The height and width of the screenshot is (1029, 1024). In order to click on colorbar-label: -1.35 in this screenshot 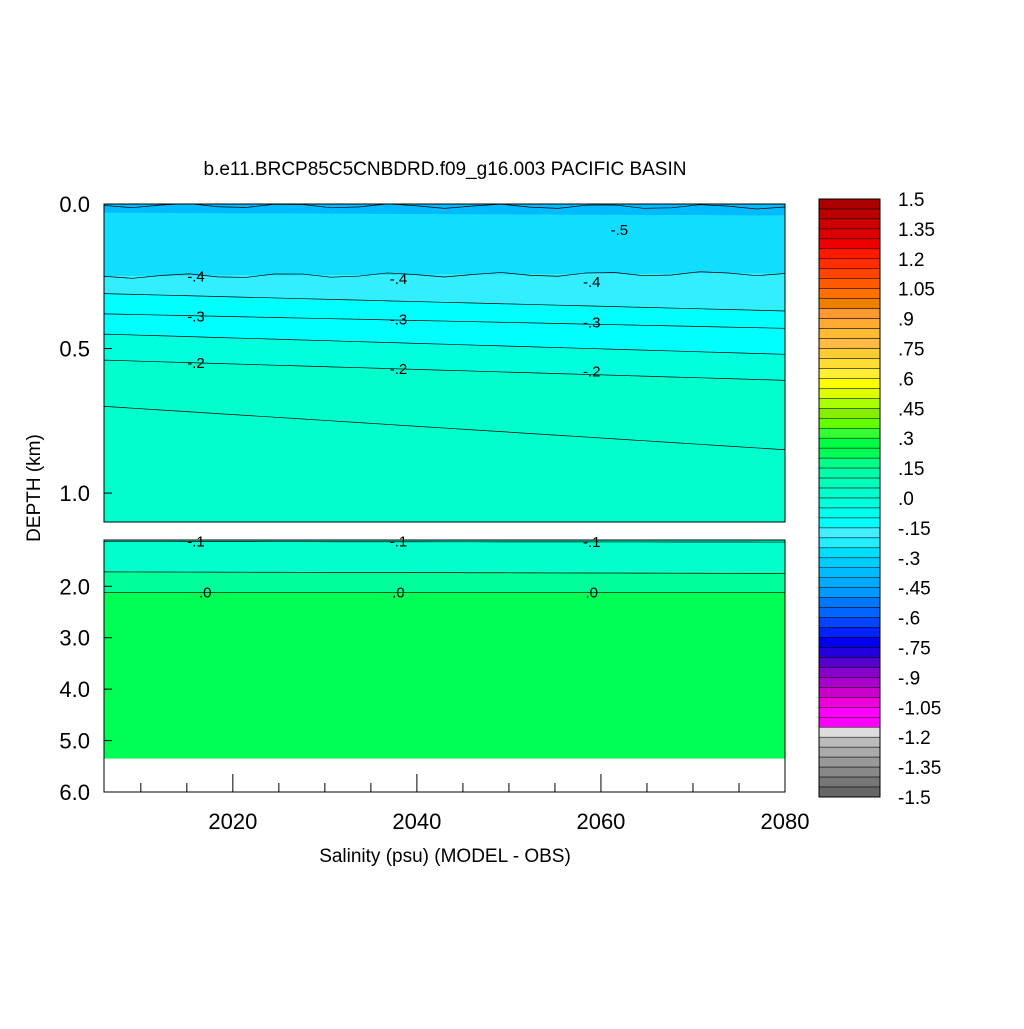, I will do `click(919, 768)`.